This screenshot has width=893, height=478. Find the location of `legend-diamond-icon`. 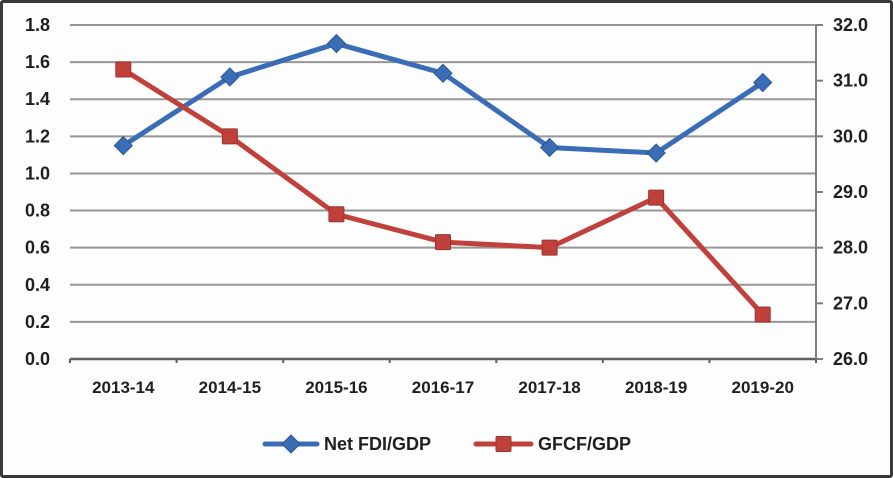

legend-diamond-icon is located at coordinates (291, 444).